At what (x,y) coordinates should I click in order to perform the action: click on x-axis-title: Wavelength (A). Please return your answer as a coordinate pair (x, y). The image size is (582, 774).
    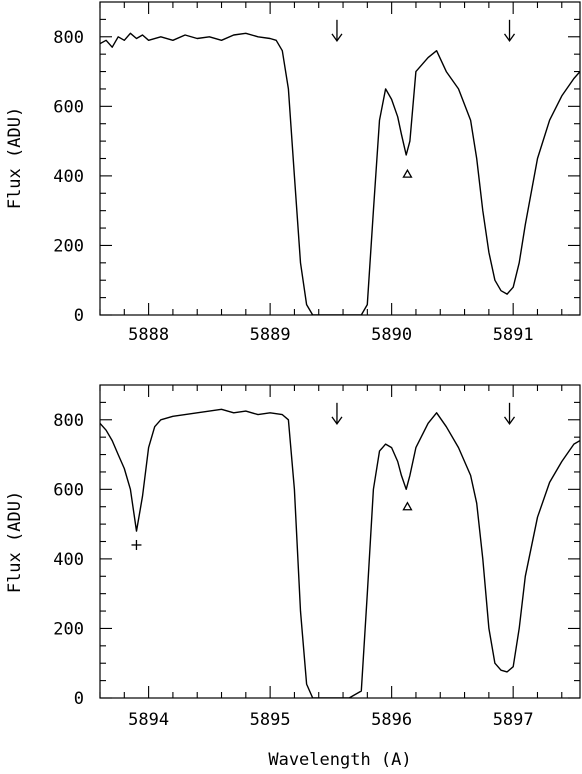
    Looking at the image, I should click on (339, 760).